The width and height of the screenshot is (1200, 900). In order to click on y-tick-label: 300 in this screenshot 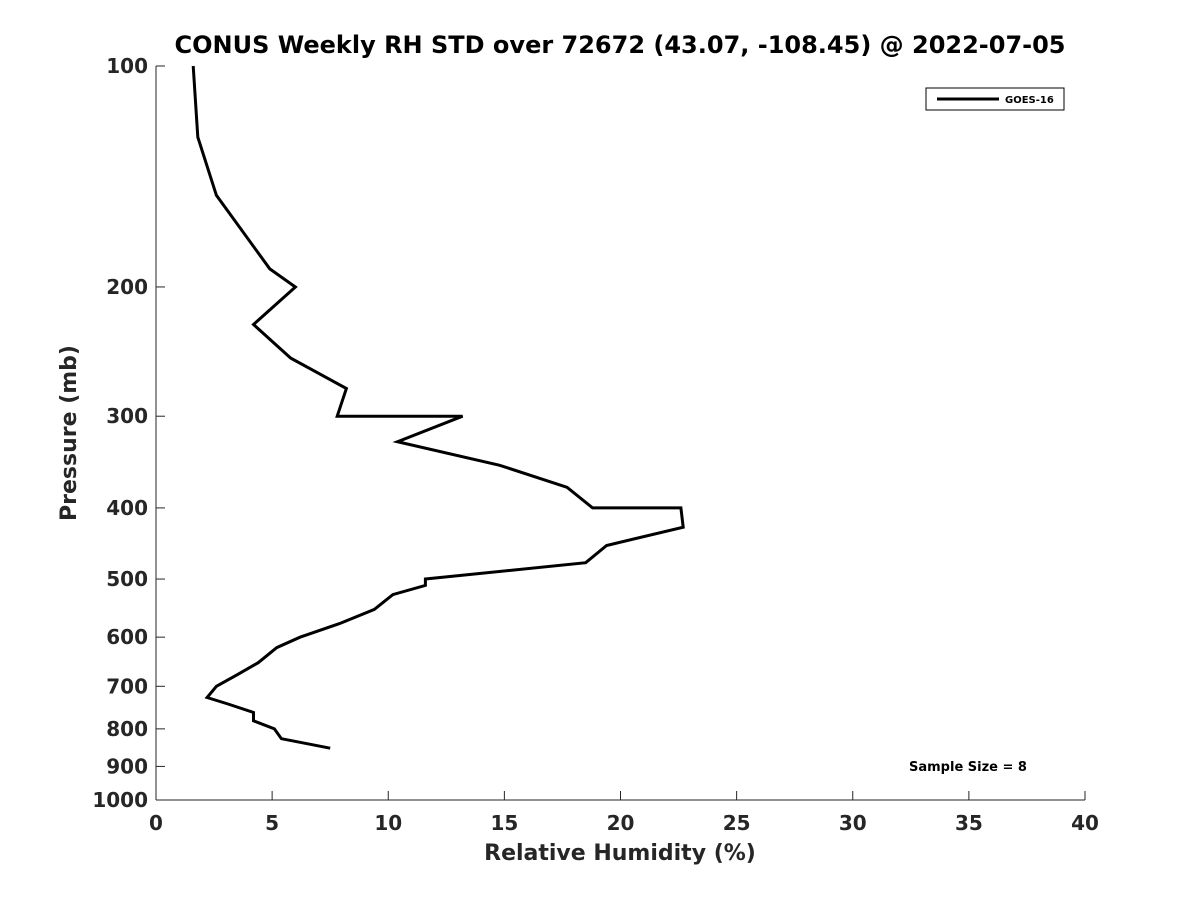, I will do `click(127, 416)`.